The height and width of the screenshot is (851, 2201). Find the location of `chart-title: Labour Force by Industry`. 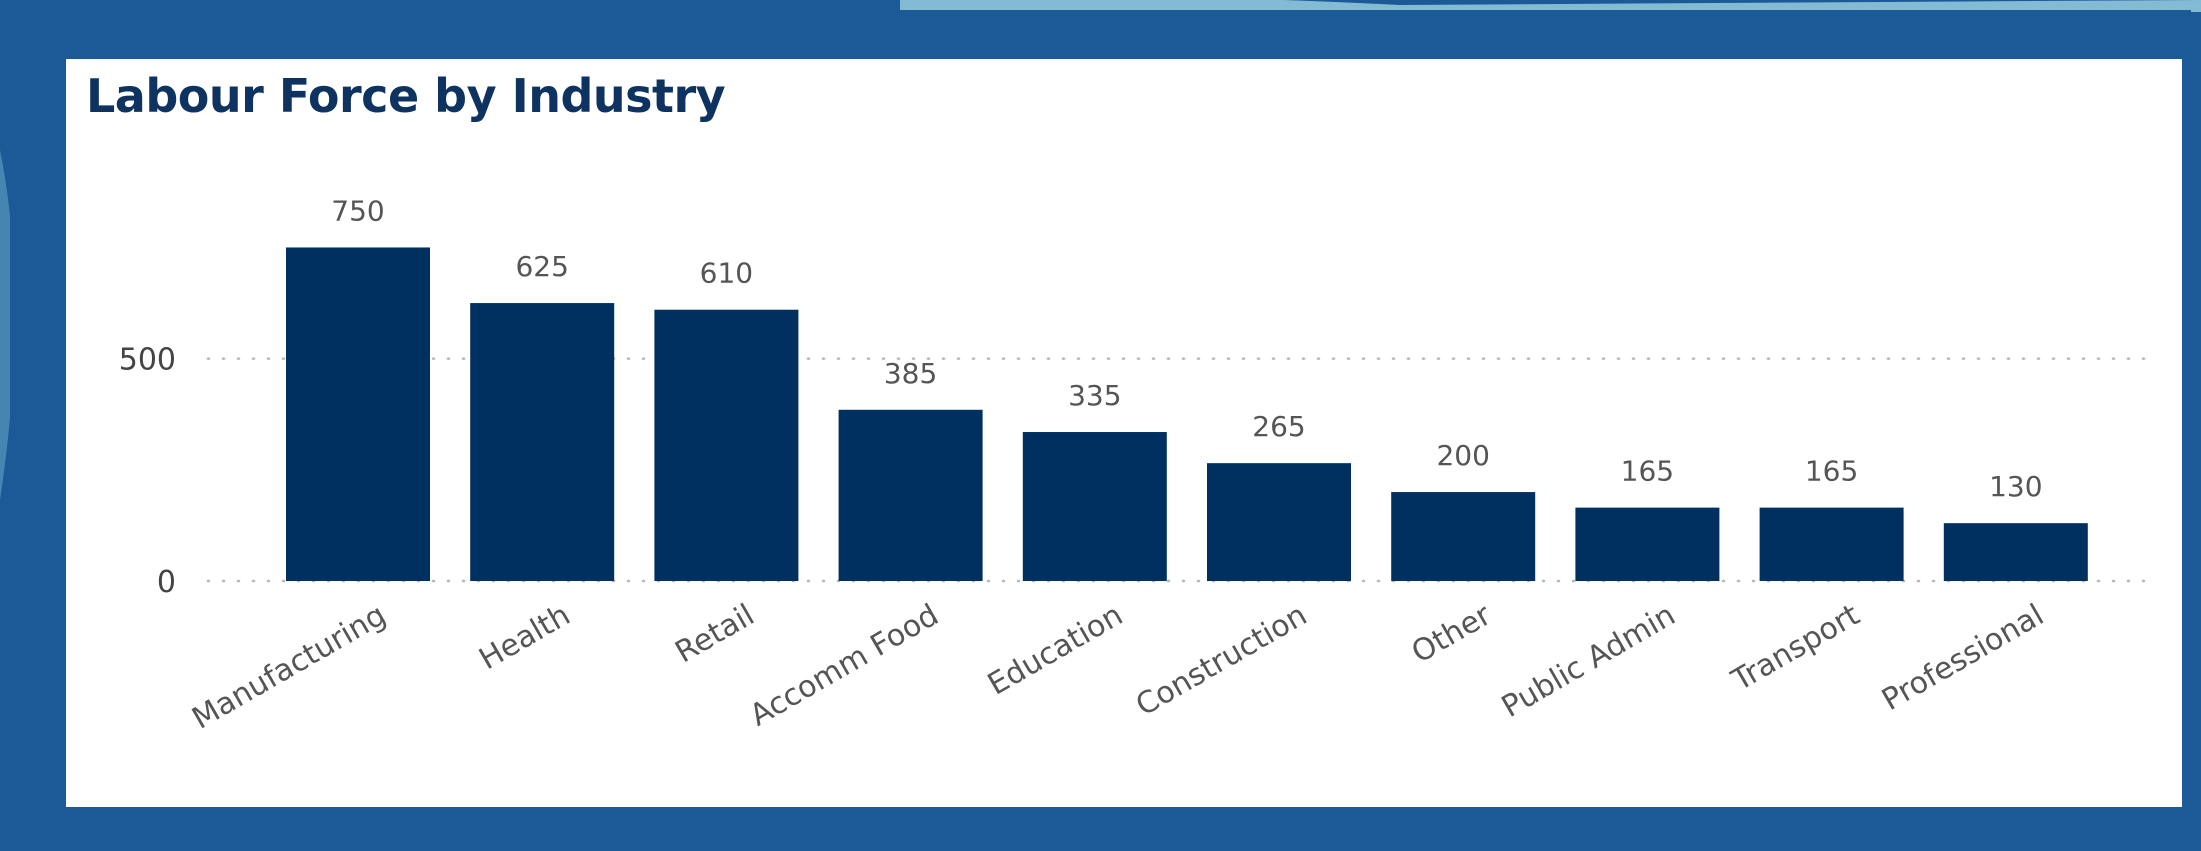

chart-title: Labour Force by Industry is located at coordinates (406, 96).